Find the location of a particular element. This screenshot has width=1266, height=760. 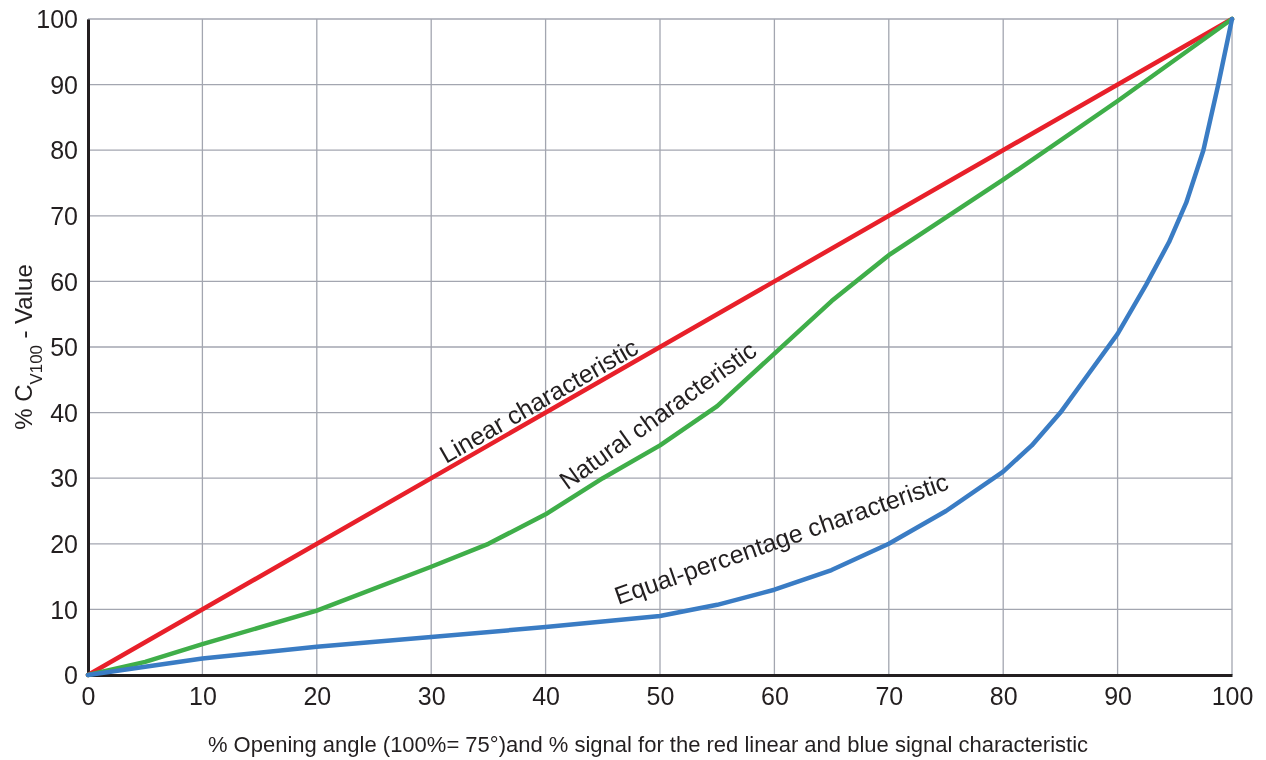

x-tick-label: 0 is located at coordinates (88, 695).